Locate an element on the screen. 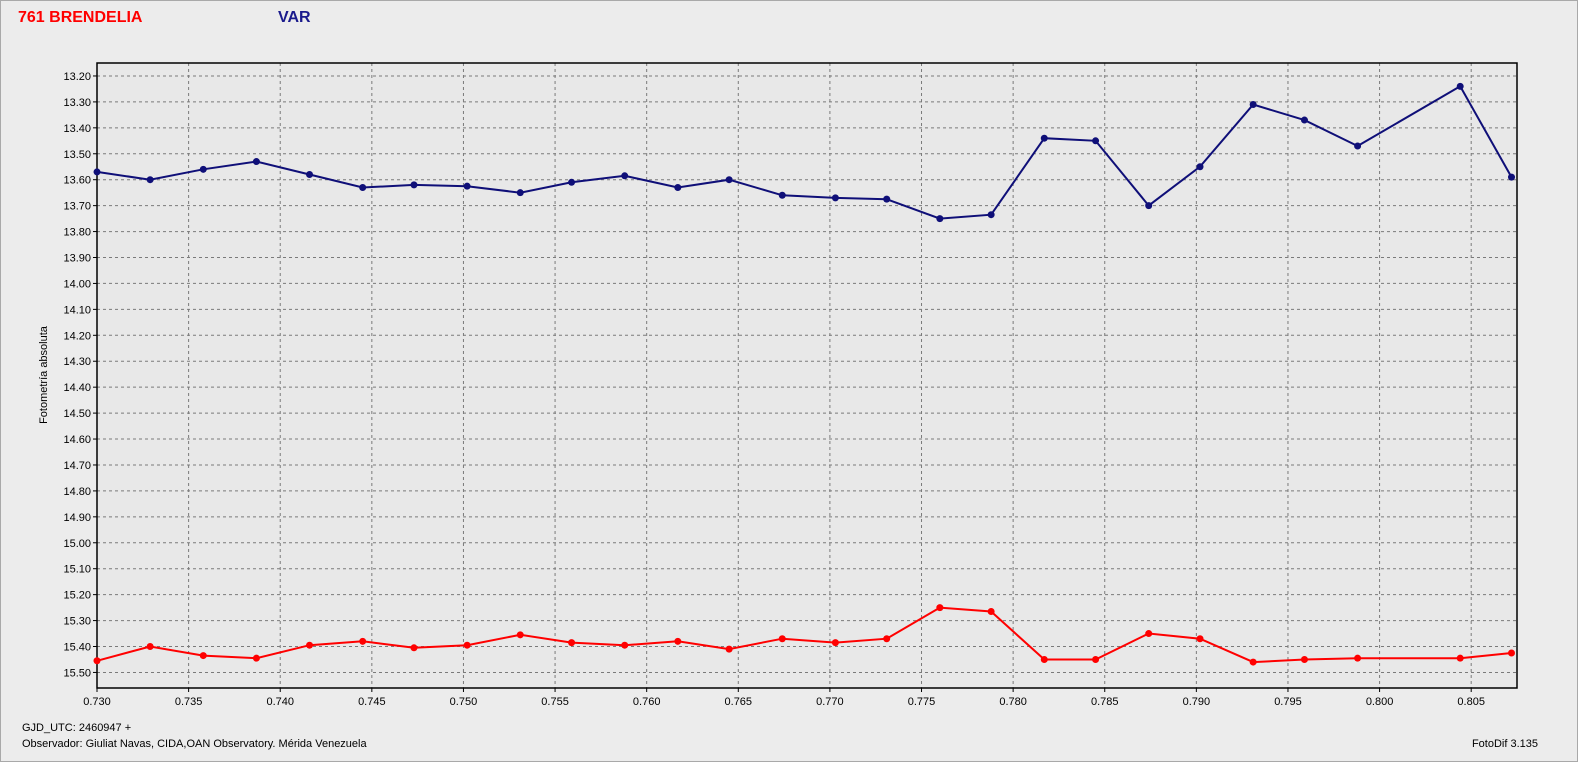  y-tick-label: 13.80 is located at coordinates (77, 233).